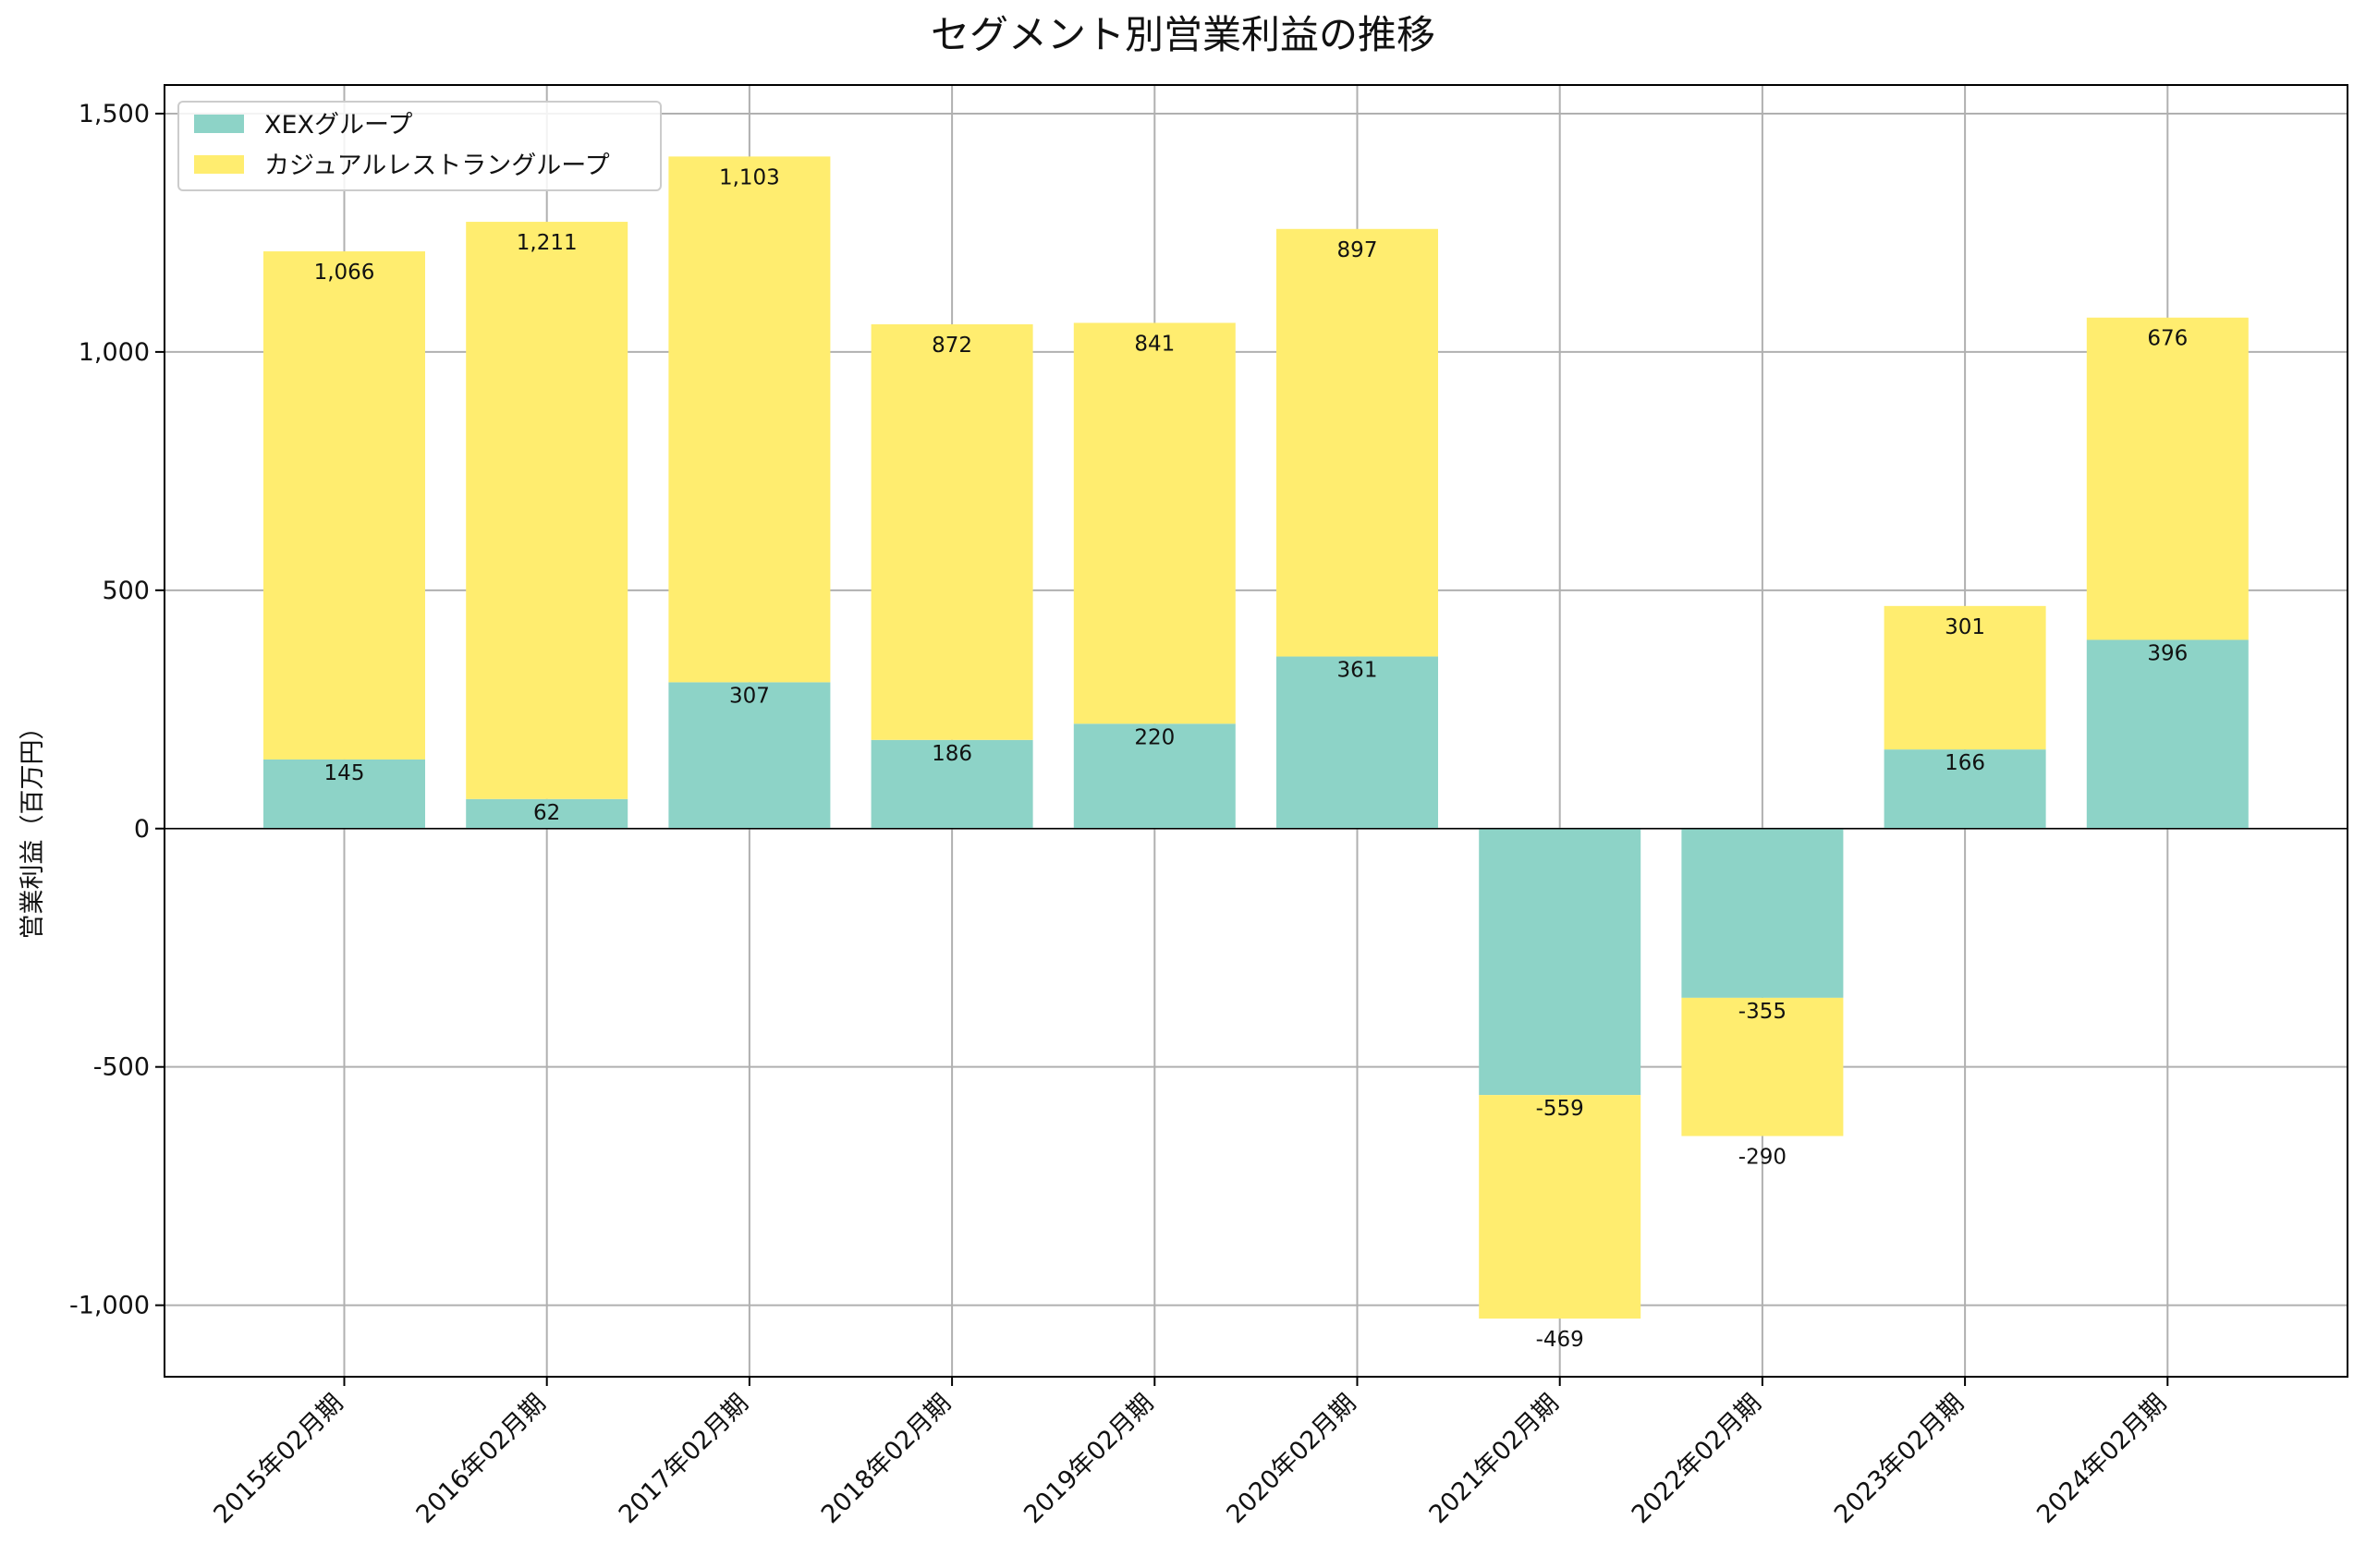 Image resolution: width=2366 pixels, height=1568 pixels. Describe the element at coordinates (1560, 1109) in the screenshot. I see `data-label-xex: -559` at that location.